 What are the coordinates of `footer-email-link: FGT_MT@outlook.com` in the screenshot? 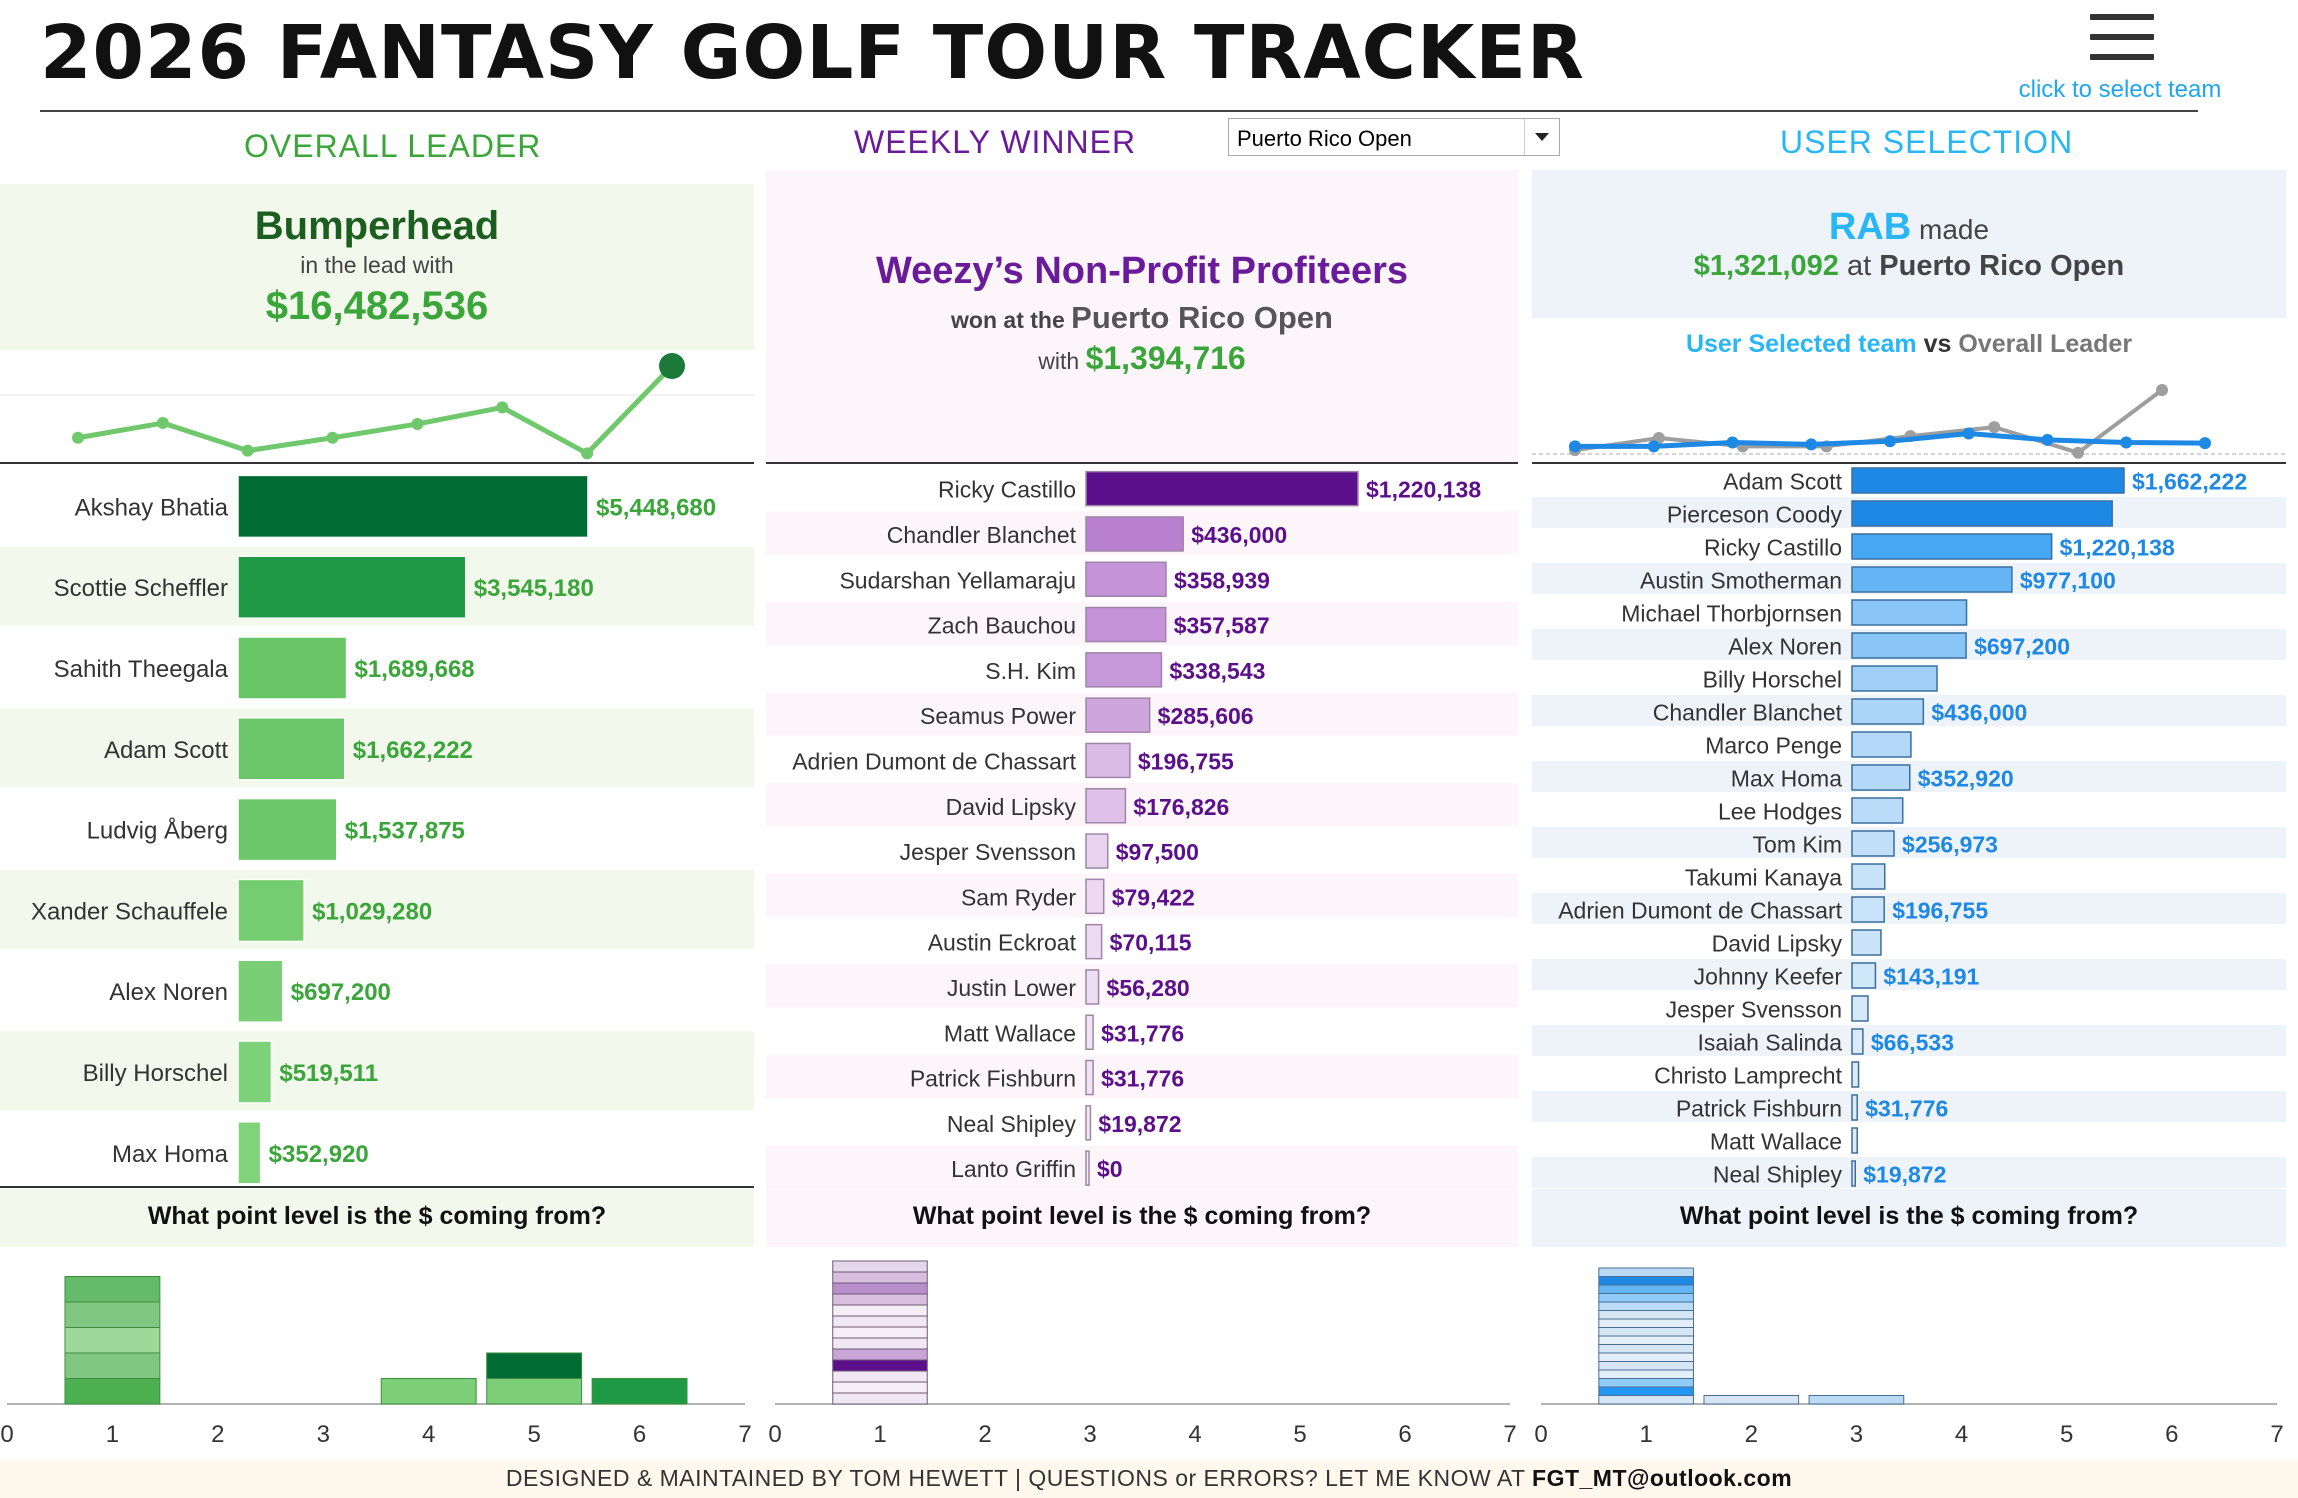 It's located at (1662, 1478).